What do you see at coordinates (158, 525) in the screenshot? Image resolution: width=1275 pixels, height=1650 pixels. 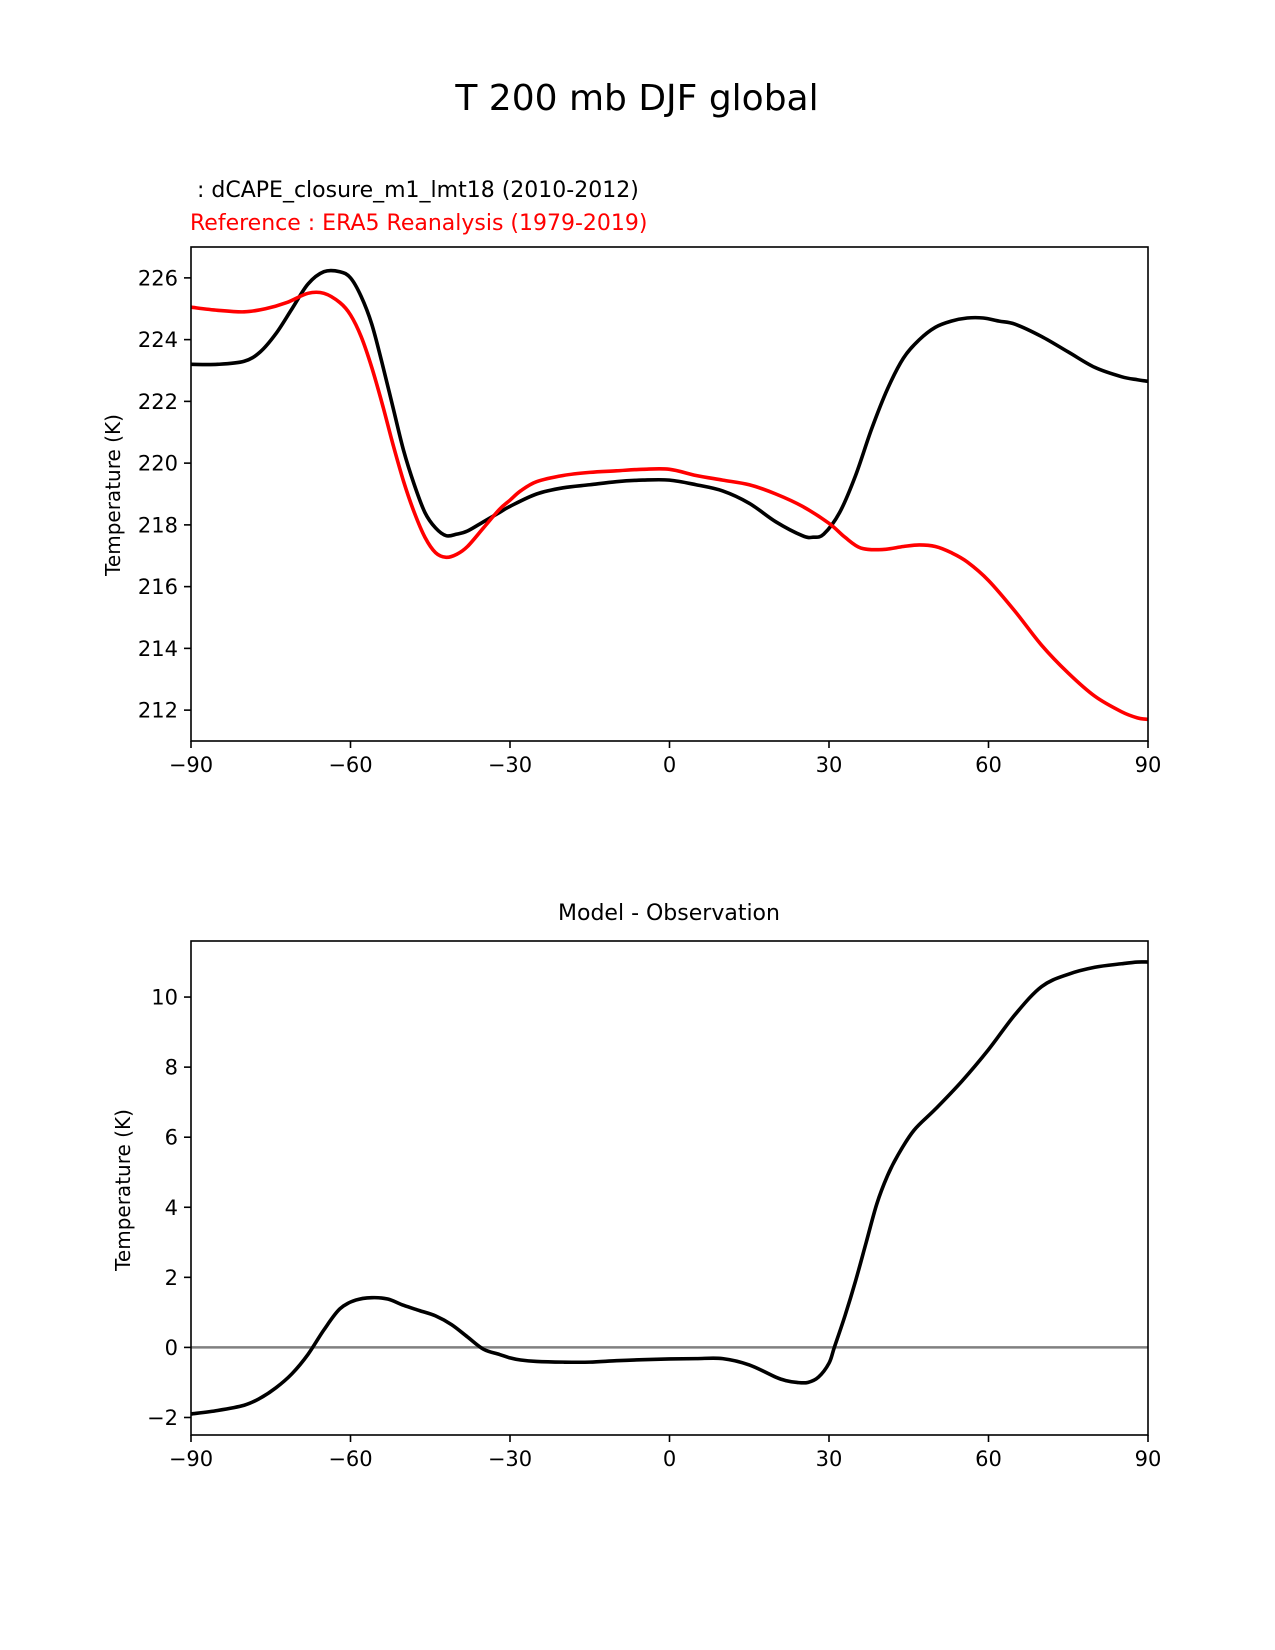 I see `y-tick-label: 218` at bounding box center [158, 525].